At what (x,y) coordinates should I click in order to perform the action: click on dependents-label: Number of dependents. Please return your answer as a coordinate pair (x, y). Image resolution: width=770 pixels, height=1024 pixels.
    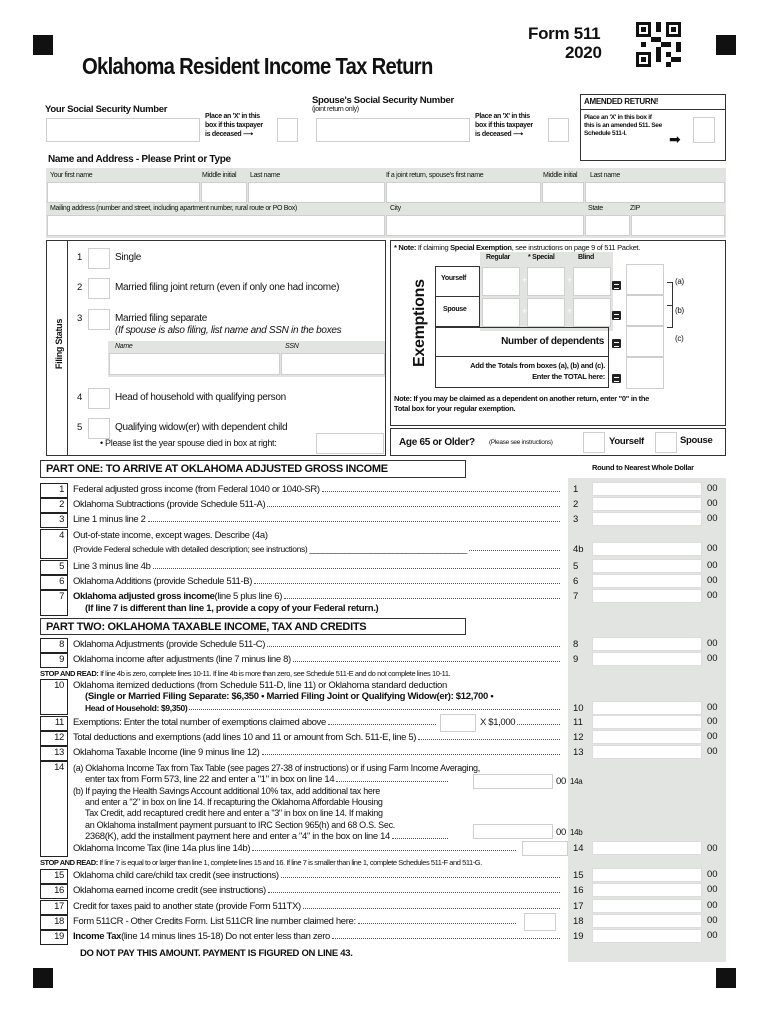
    Looking at the image, I should click on (552, 341).